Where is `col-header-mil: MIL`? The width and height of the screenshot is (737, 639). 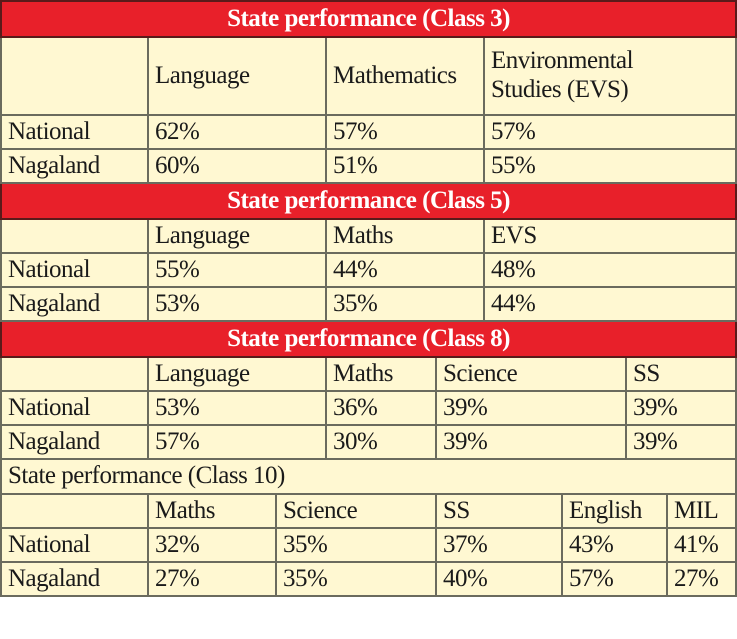
col-header-mil: MIL is located at coordinates (701, 511).